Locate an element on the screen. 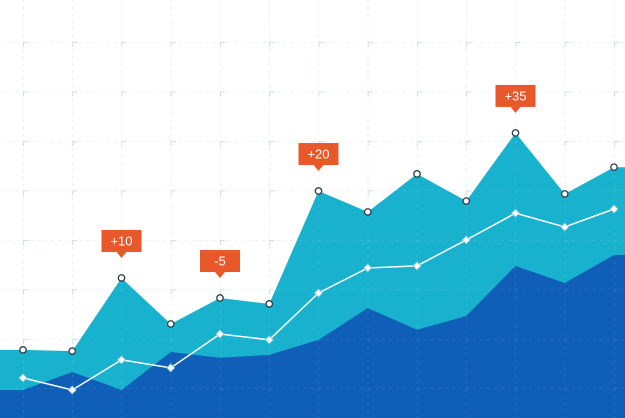  annotation-label: +20 is located at coordinates (318, 153).